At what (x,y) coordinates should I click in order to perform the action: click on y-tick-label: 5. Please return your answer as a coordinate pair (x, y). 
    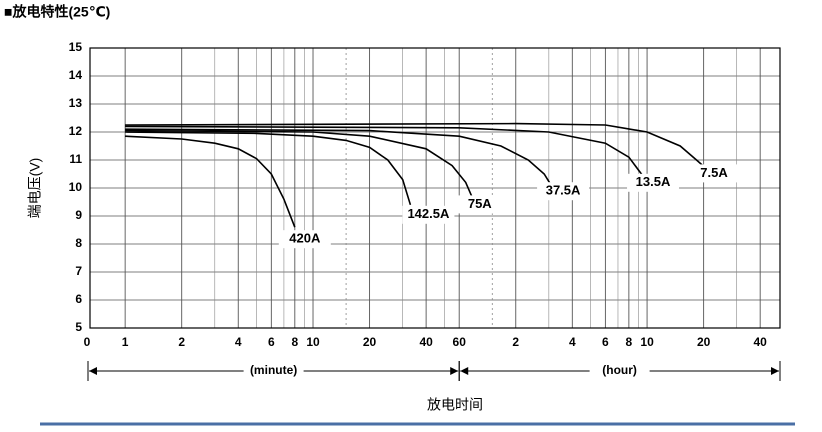
    Looking at the image, I should click on (78, 327).